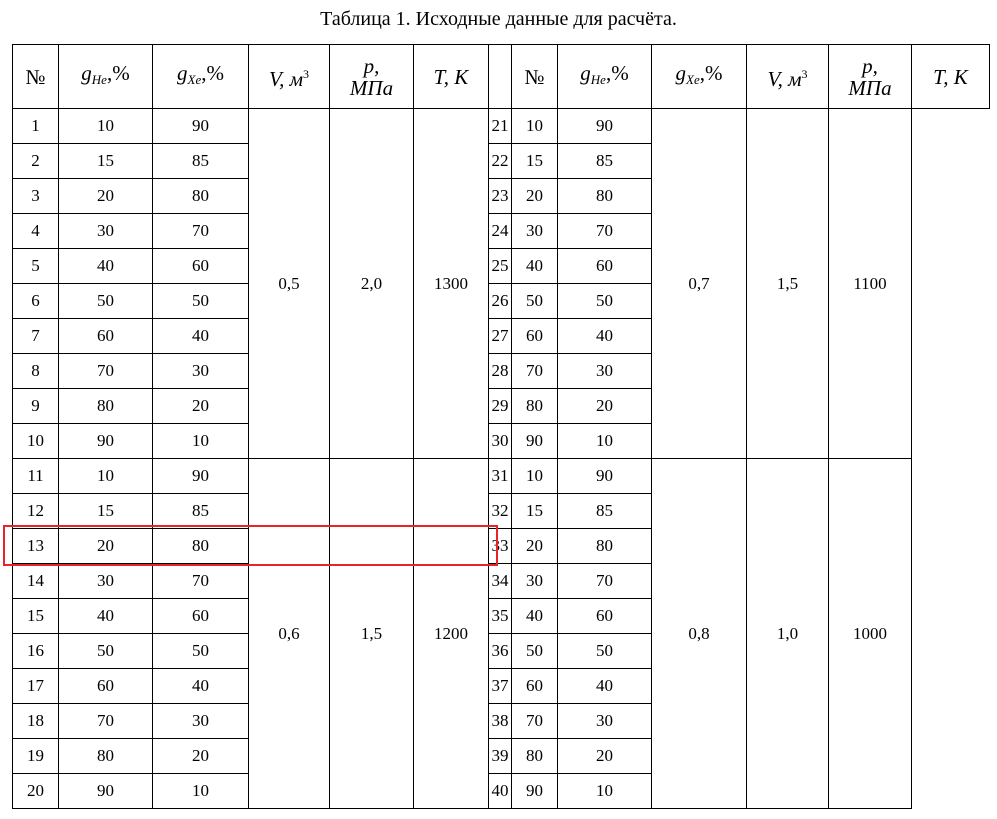 The image size is (997, 819). Describe the element at coordinates (501, 336) in the screenshot. I see `table-row: 7 60 40 27 60 40` at that location.